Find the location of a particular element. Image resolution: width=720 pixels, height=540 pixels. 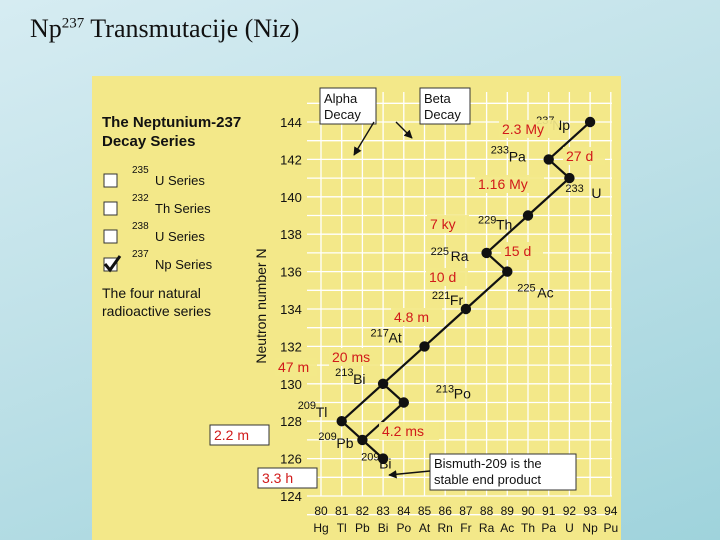

y-tick-label: 144 is located at coordinates (291, 122).